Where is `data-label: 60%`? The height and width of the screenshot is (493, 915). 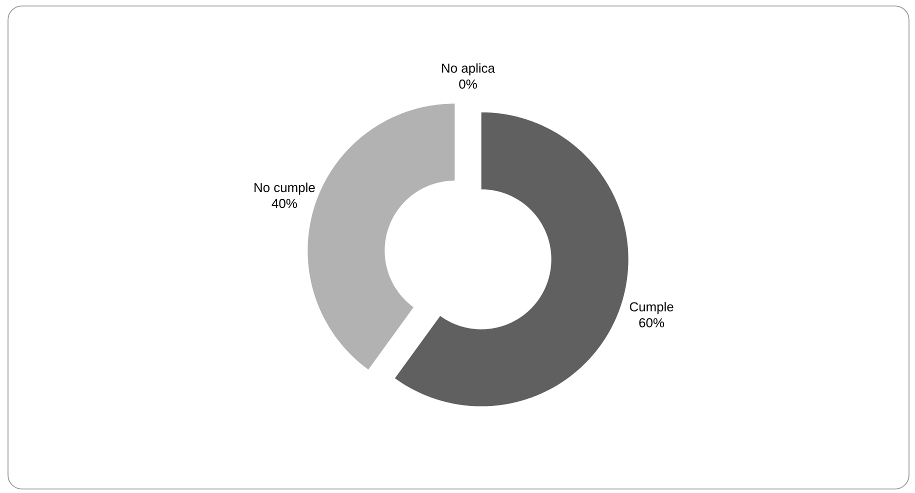
data-label: 60% is located at coordinates (651, 323).